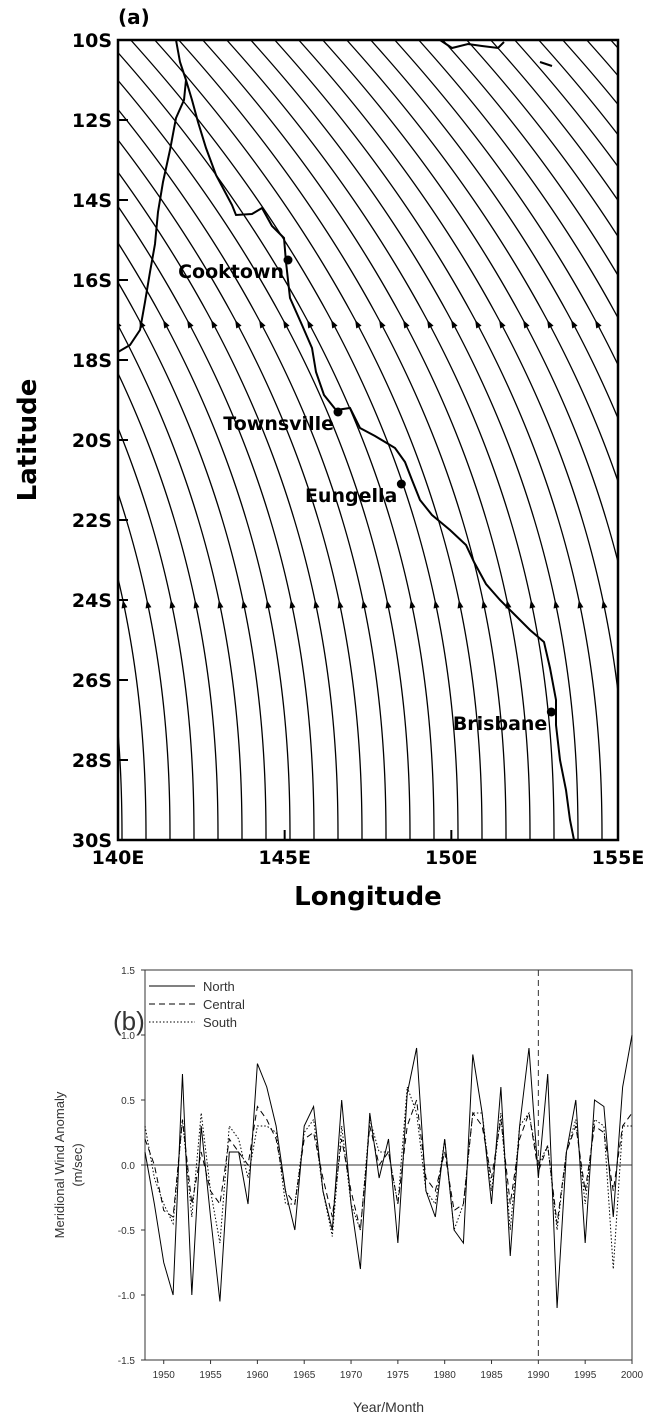 The width and height of the screenshot is (648, 1423). Describe the element at coordinates (224, 1004) in the screenshot. I see `legend-label: Central` at that location.